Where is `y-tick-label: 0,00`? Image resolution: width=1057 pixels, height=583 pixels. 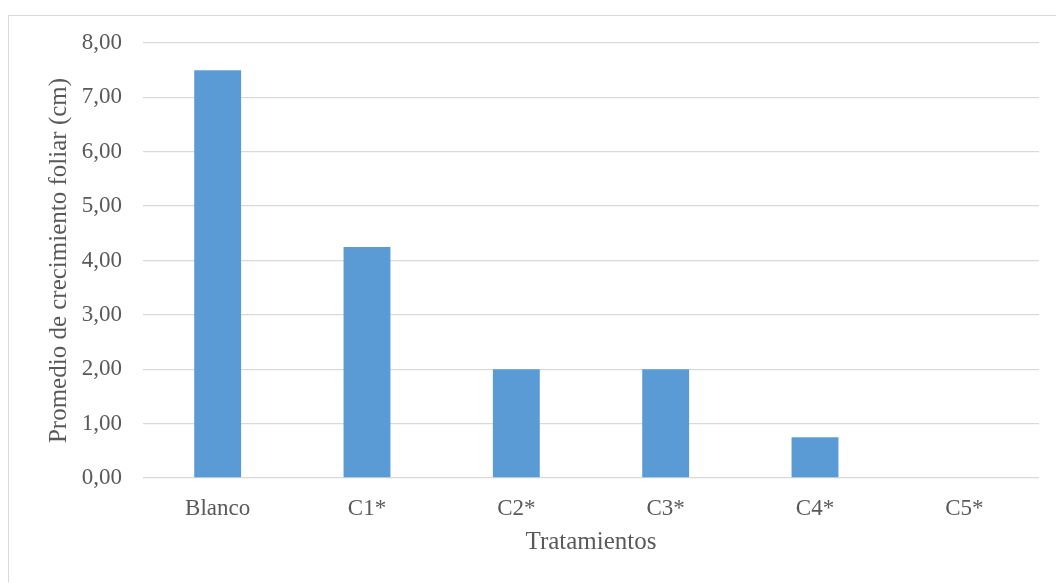
y-tick-label: 0,00 is located at coordinates (101, 477).